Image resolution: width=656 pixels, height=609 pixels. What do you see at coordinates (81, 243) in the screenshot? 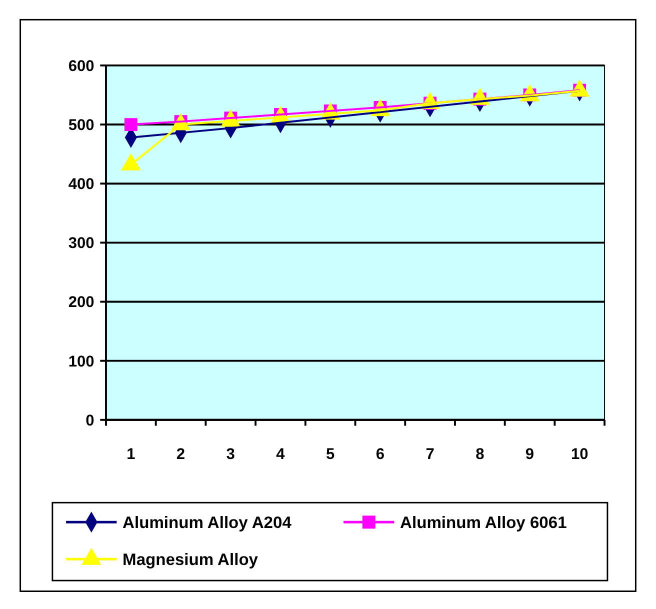
I see `y-tick-label: 300` at bounding box center [81, 243].